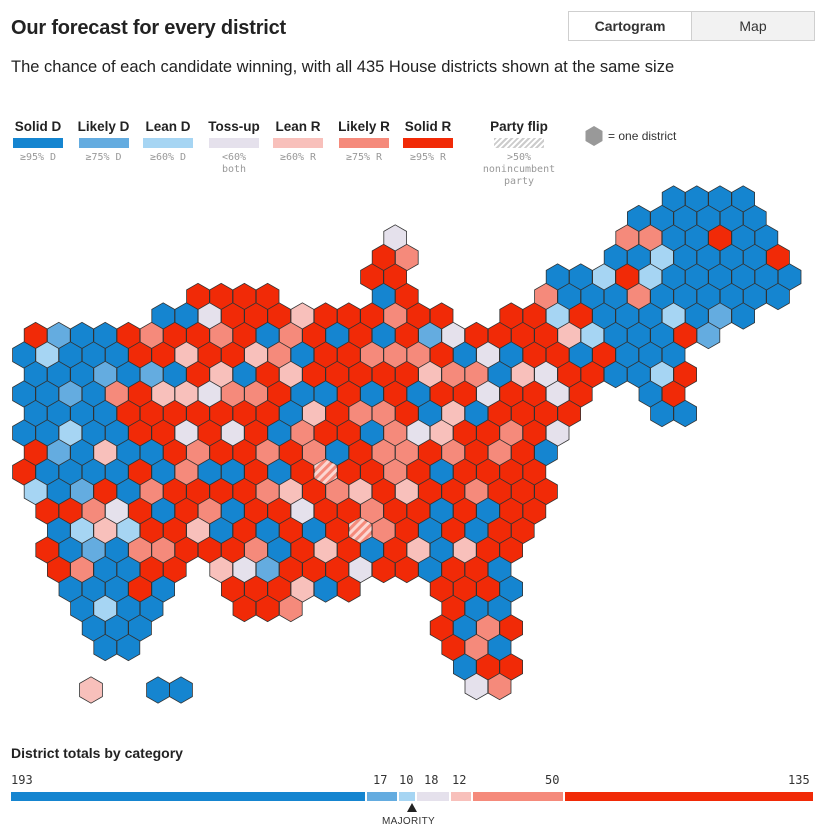  Describe the element at coordinates (380, 780) in the screenshot. I see `count-likely-d: 17` at that location.